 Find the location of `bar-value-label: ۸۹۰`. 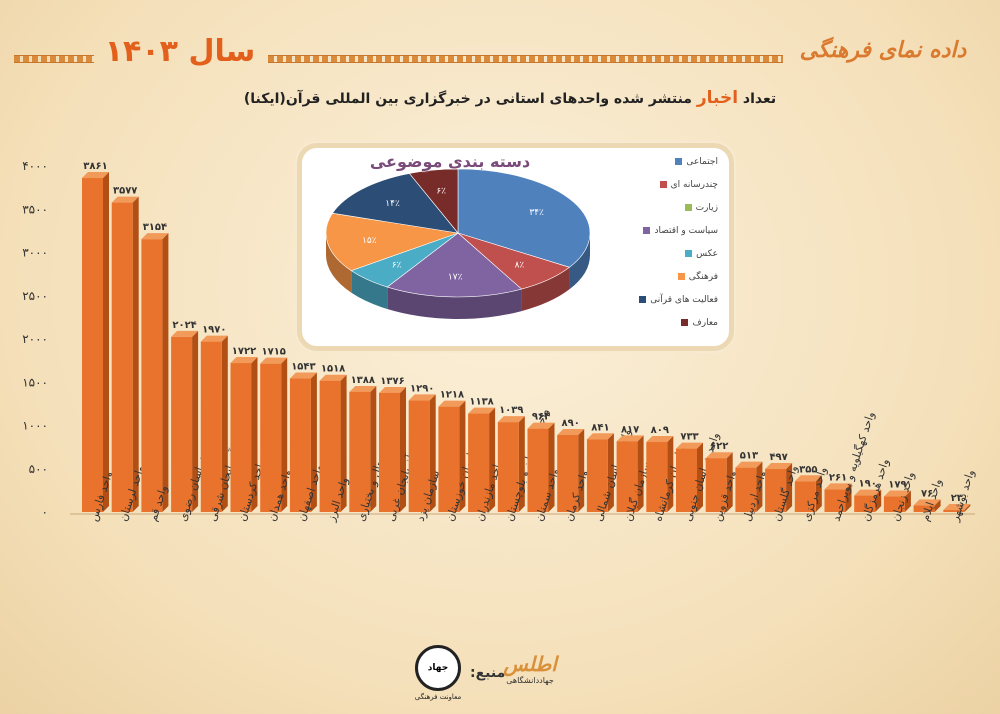

bar-value-label: ۸۹۰ is located at coordinates (571, 423).